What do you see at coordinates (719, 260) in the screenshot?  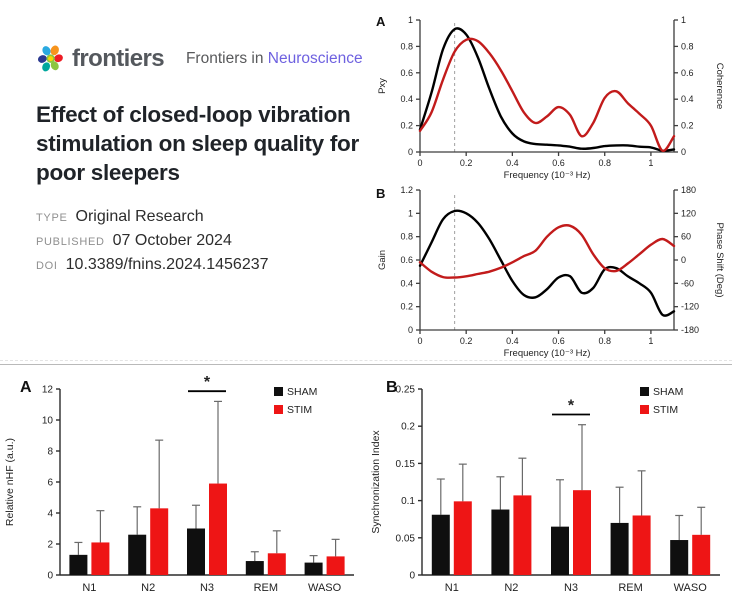 I see `svg-text: Phase Shift (Deg)` at bounding box center [719, 260].